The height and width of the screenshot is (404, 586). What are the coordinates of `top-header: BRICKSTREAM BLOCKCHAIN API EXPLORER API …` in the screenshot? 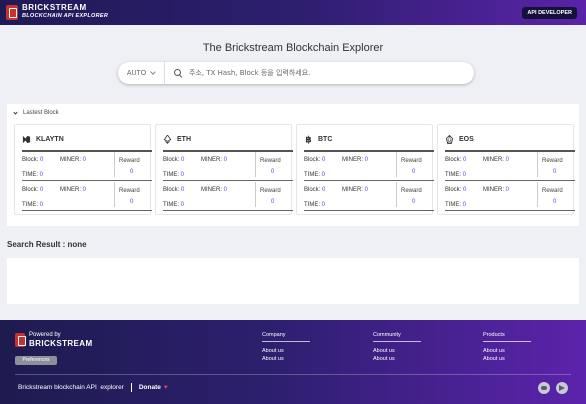 It's located at (293, 12).